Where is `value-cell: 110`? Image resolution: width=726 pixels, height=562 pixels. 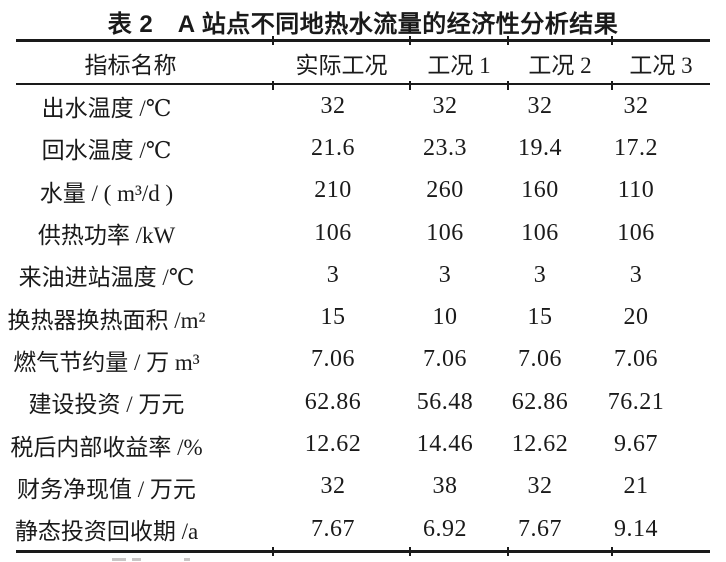
value-cell: 110 is located at coordinates (636, 190).